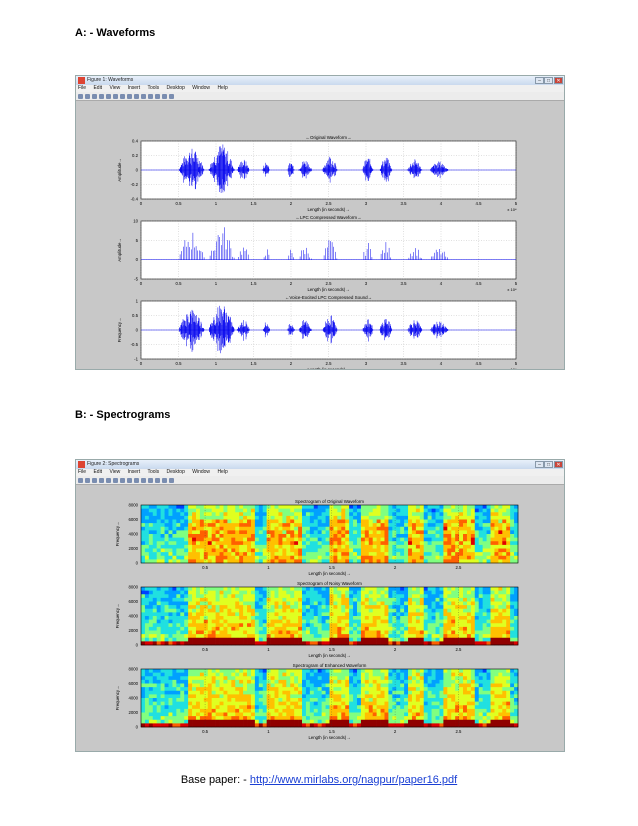 This screenshot has width=638, height=826. I want to click on x-tick-label: 4.5, so click(479, 203).